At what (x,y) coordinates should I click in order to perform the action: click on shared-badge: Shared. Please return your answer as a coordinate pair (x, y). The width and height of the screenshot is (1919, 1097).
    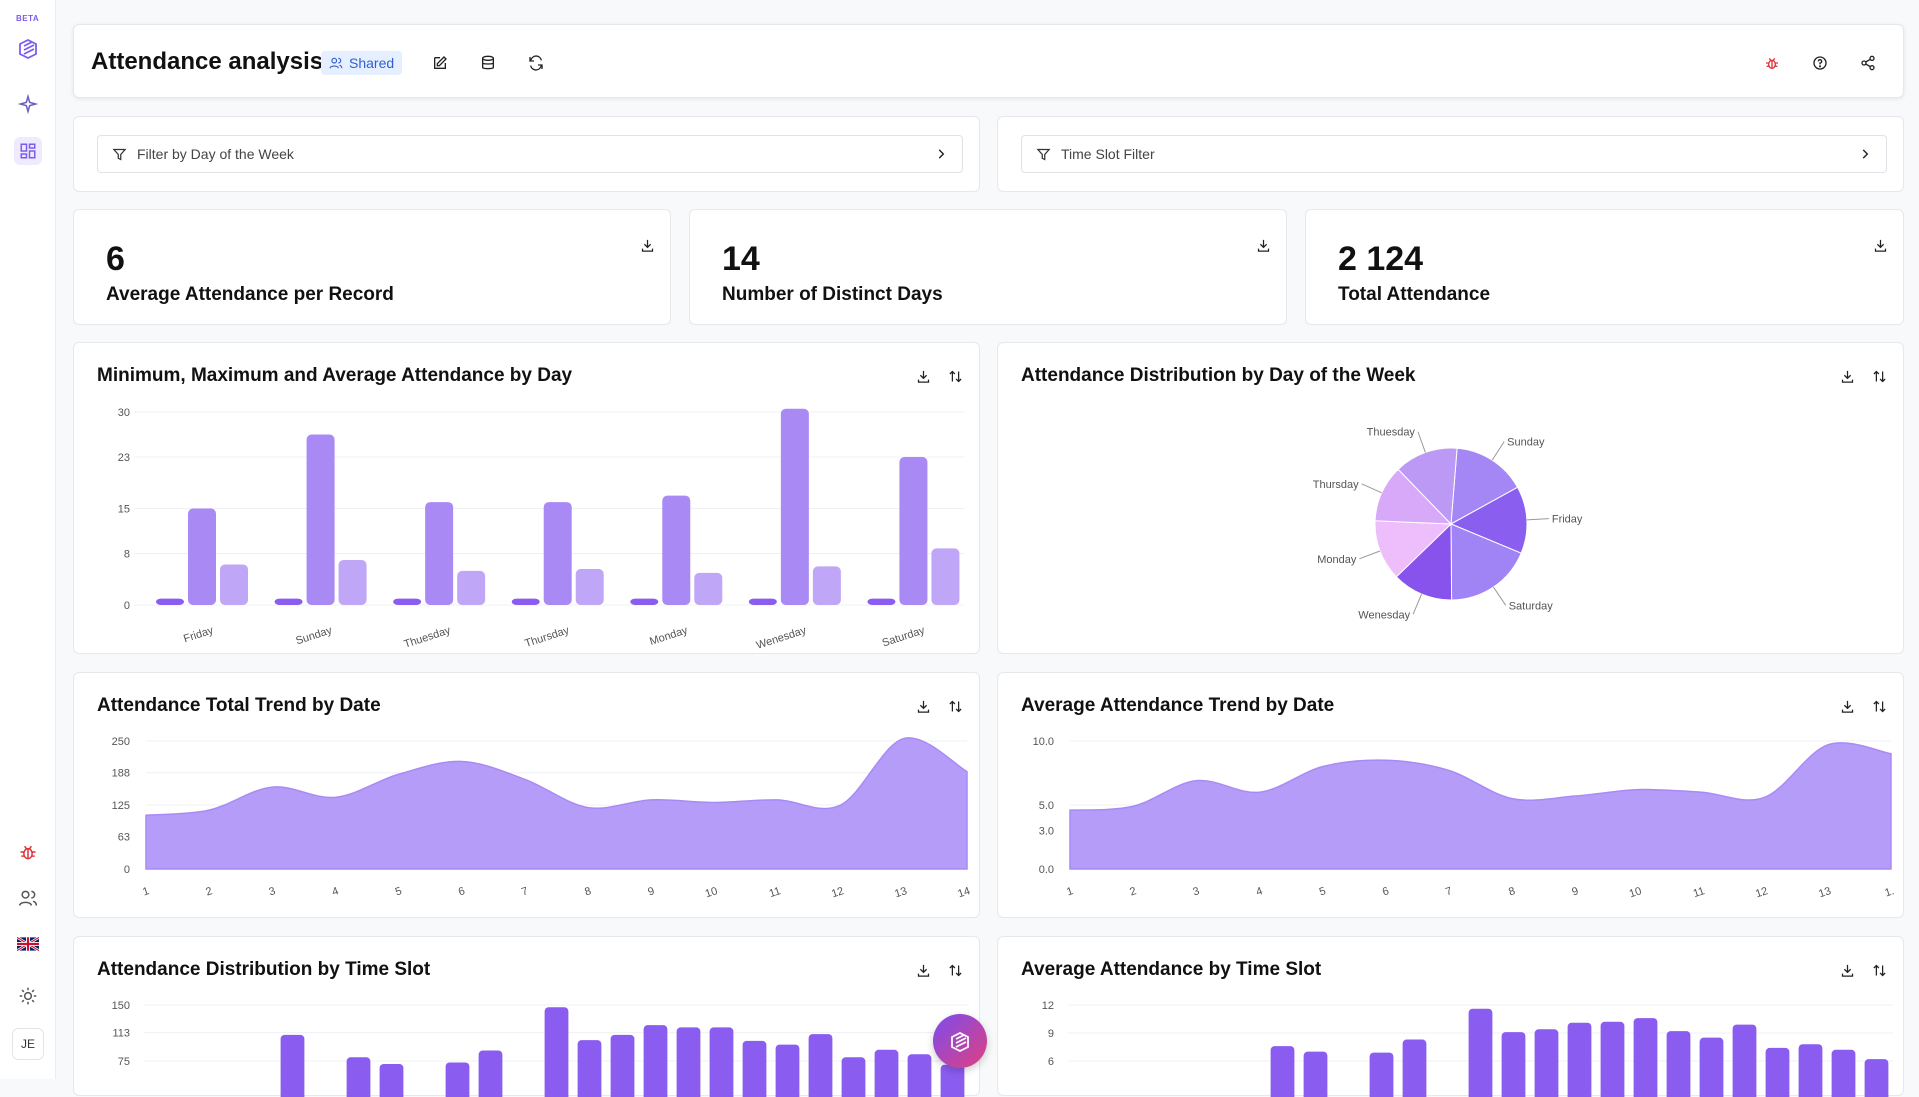
    Looking at the image, I should click on (362, 63).